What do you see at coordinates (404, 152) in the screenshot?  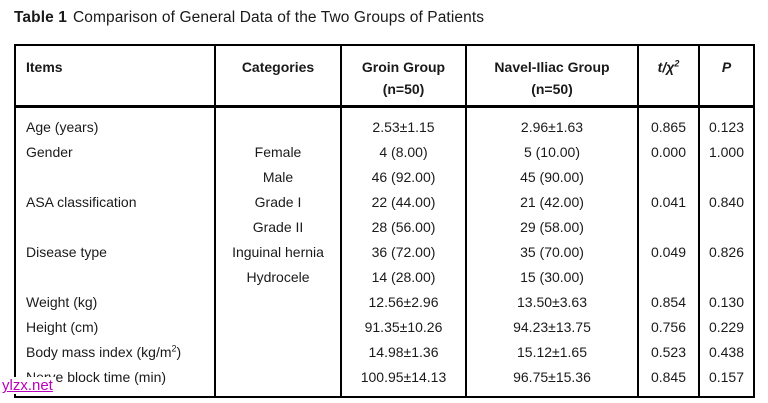 I see `groin-value-cell: 4 (8.00)` at bounding box center [404, 152].